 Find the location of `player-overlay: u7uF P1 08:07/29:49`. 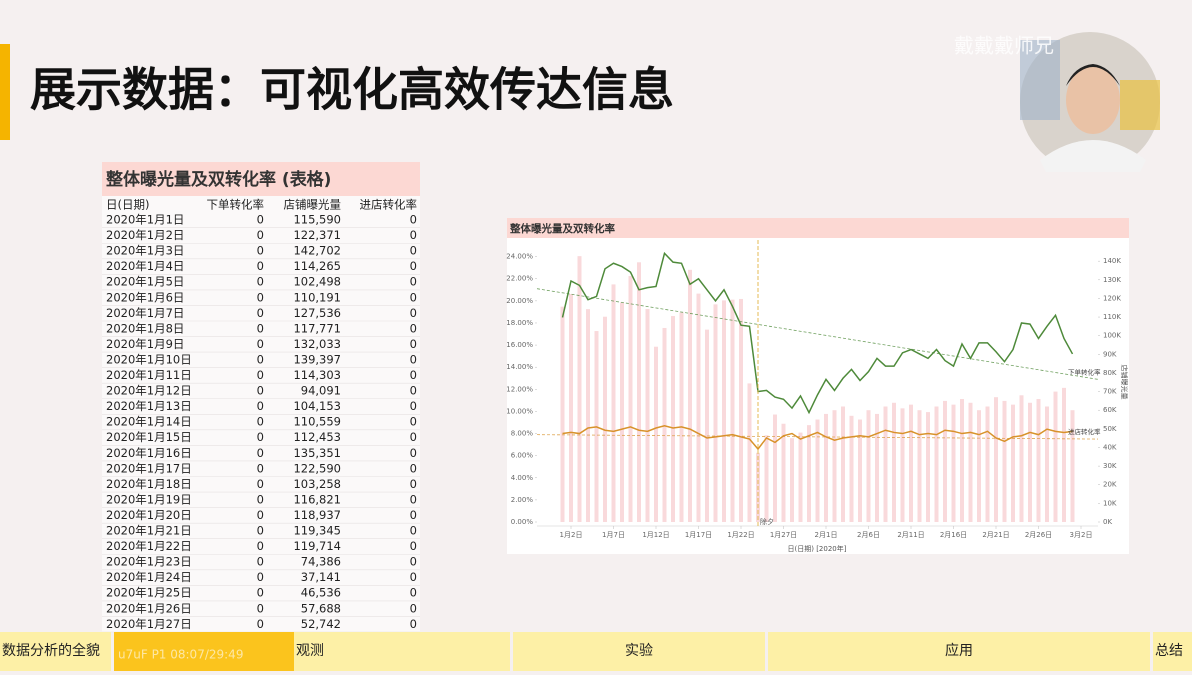

player-overlay: u7uF P1 08:07/29:49 is located at coordinates (180, 655).